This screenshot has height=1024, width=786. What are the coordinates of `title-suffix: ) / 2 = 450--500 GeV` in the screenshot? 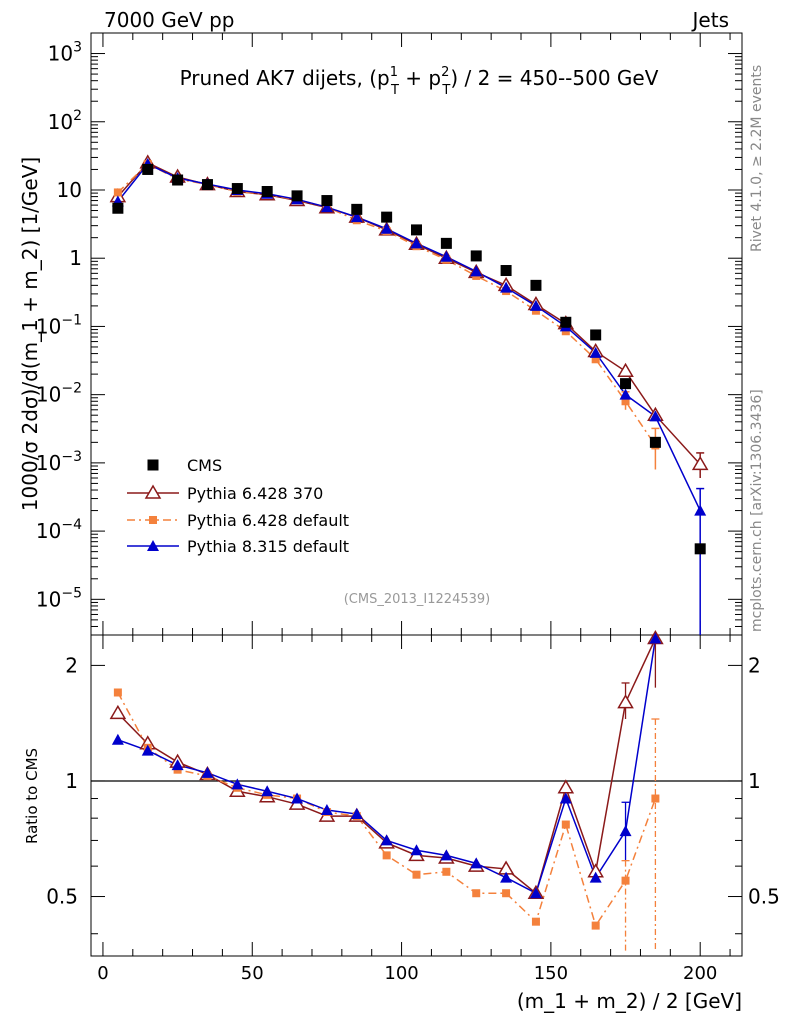 It's located at (554, 78).